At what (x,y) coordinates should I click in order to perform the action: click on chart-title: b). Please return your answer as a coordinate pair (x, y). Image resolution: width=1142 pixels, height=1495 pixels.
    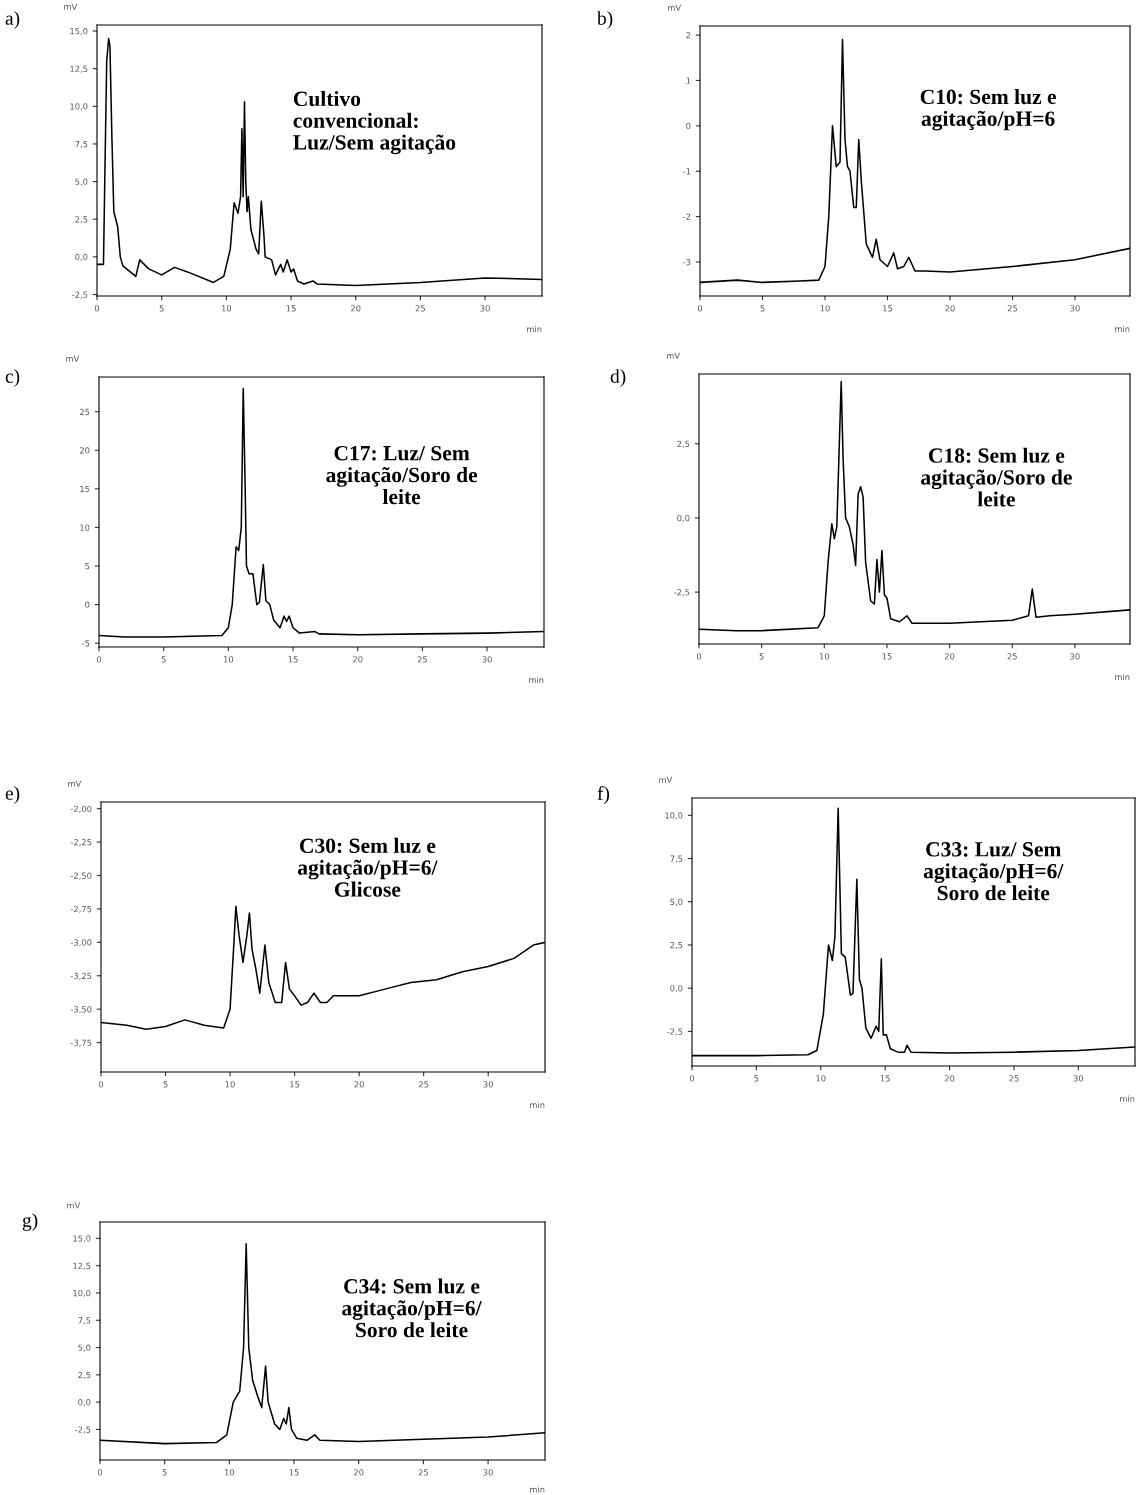
    Looking at the image, I should click on (605, 20).